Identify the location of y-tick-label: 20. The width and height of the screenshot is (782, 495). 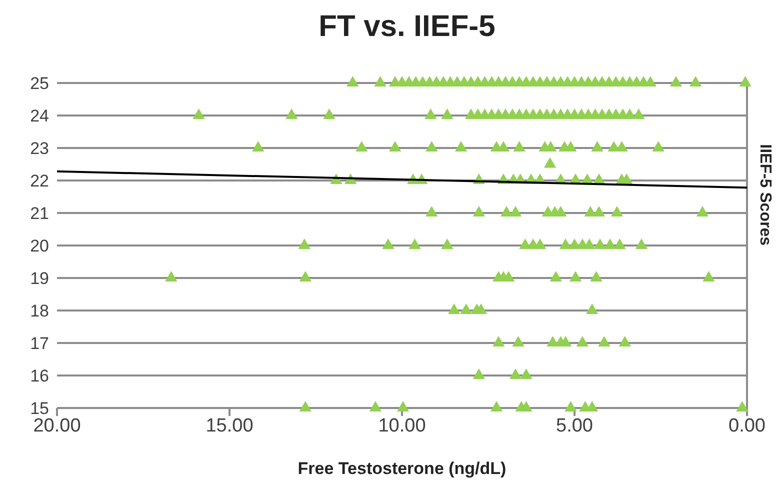
(39, 246).